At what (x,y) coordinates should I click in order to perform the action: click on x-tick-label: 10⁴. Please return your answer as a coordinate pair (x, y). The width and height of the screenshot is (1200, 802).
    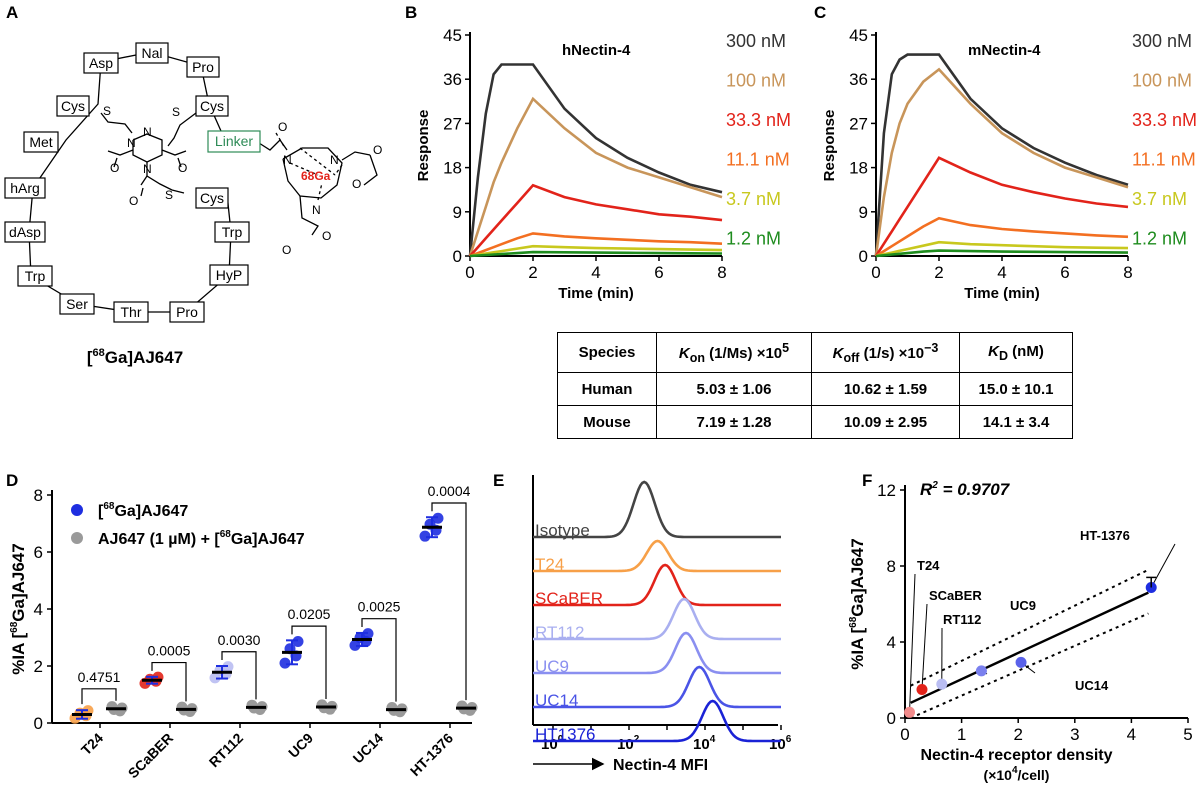
    Looking at the image, I should click on (704, 743).